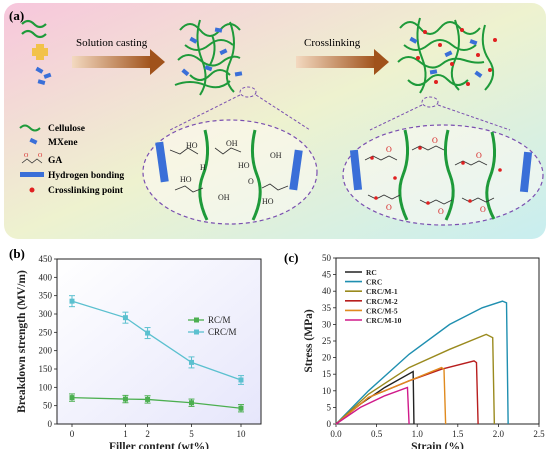  I want to click on chart-b-frame, so click(159, 341).